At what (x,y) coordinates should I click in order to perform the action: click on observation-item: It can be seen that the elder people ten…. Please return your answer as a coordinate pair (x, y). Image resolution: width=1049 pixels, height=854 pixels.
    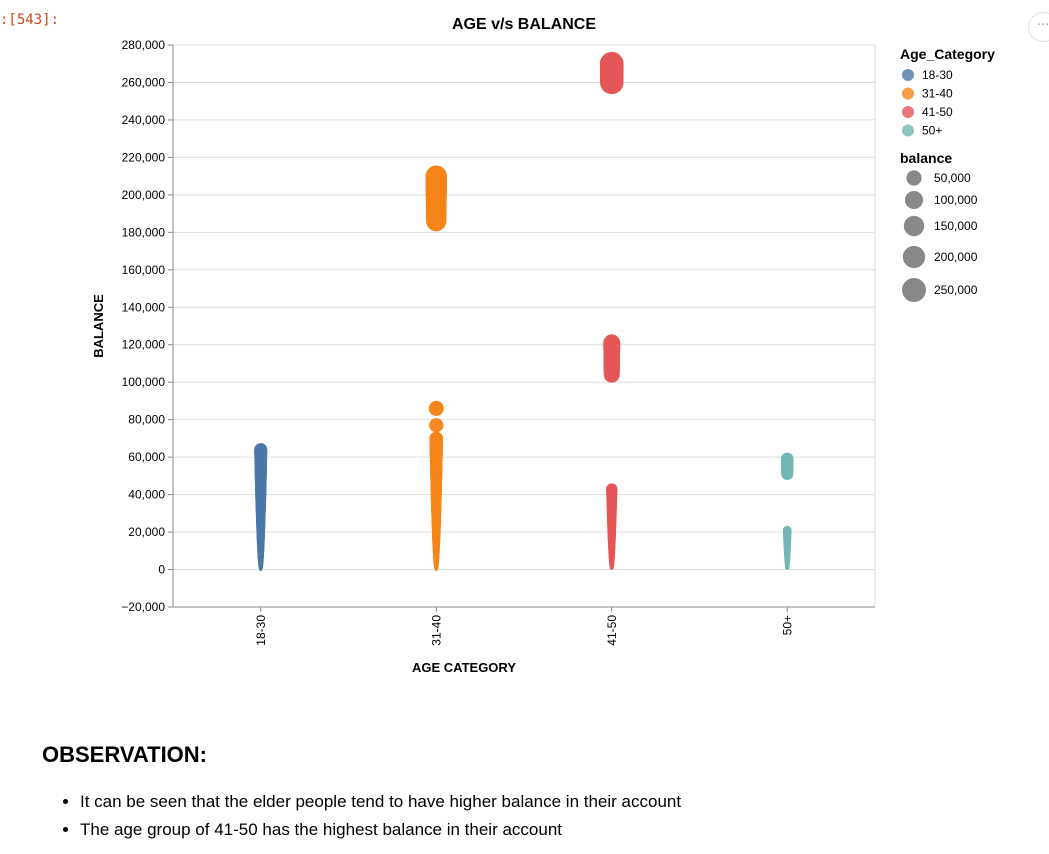
    Looking at the image, I should click on (380, 802).